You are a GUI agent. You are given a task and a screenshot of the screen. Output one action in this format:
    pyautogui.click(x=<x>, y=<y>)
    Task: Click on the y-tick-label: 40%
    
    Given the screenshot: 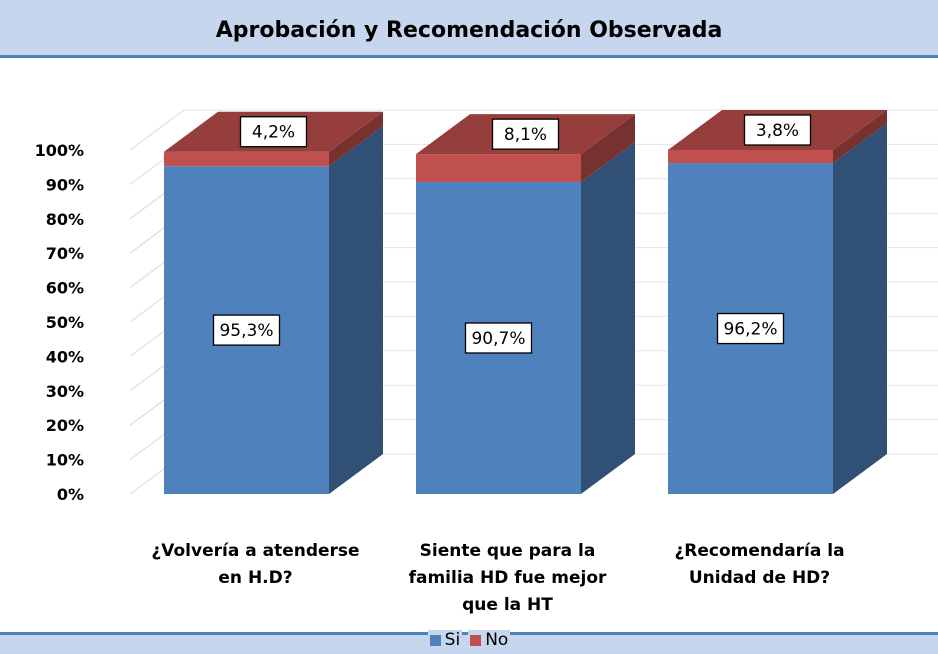 What is the action you would take?
    pyautogui.click(x=65, y=356)
    